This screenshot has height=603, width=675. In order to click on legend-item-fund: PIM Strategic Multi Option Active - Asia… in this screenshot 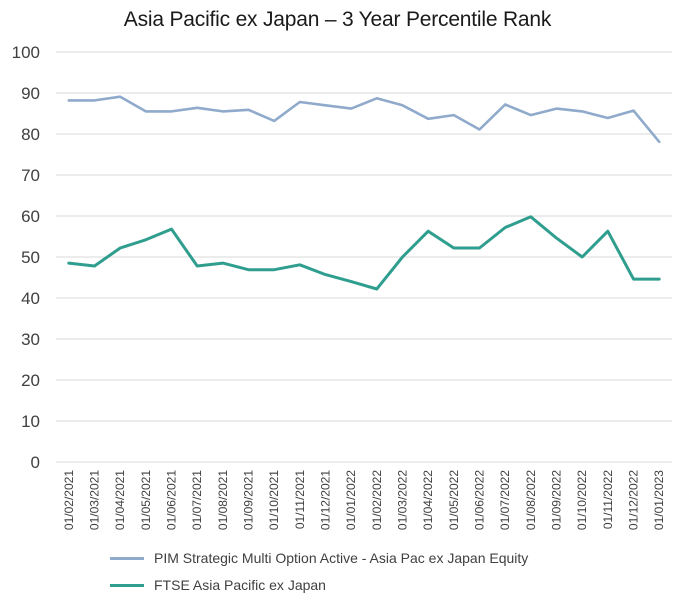, I will do `click(319, 558)`.